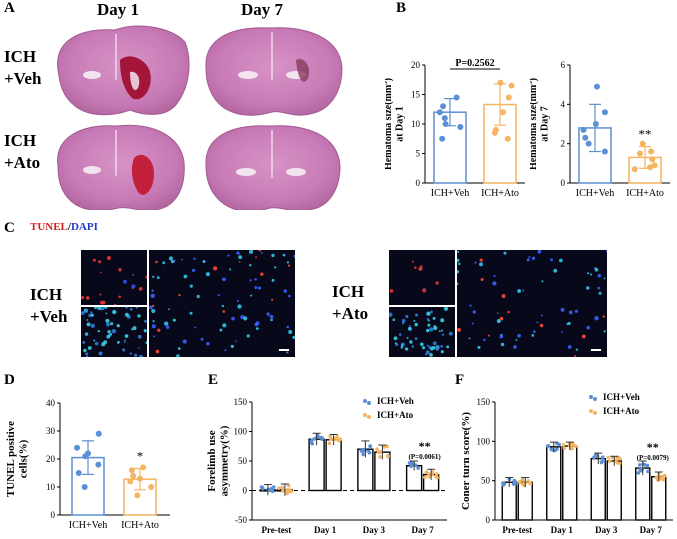  Describe the element at coordinates (22, 162) in the screenshot. I see `row-label-ato-line2: +Ato` at that location.